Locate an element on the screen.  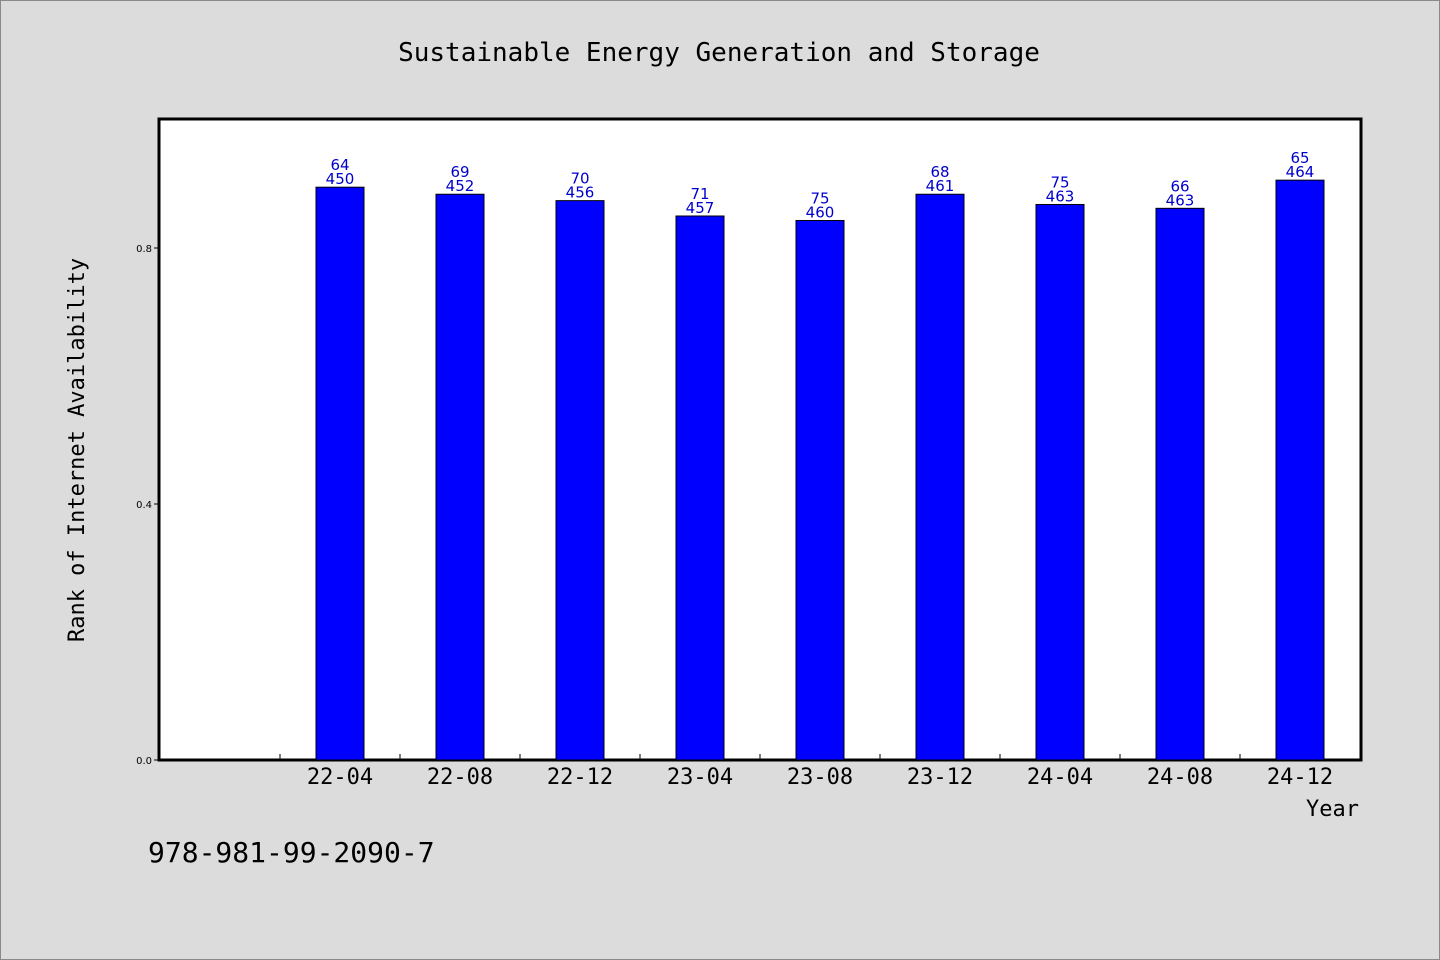
bar-data-label: 461 is located at coordinates (940, 186).